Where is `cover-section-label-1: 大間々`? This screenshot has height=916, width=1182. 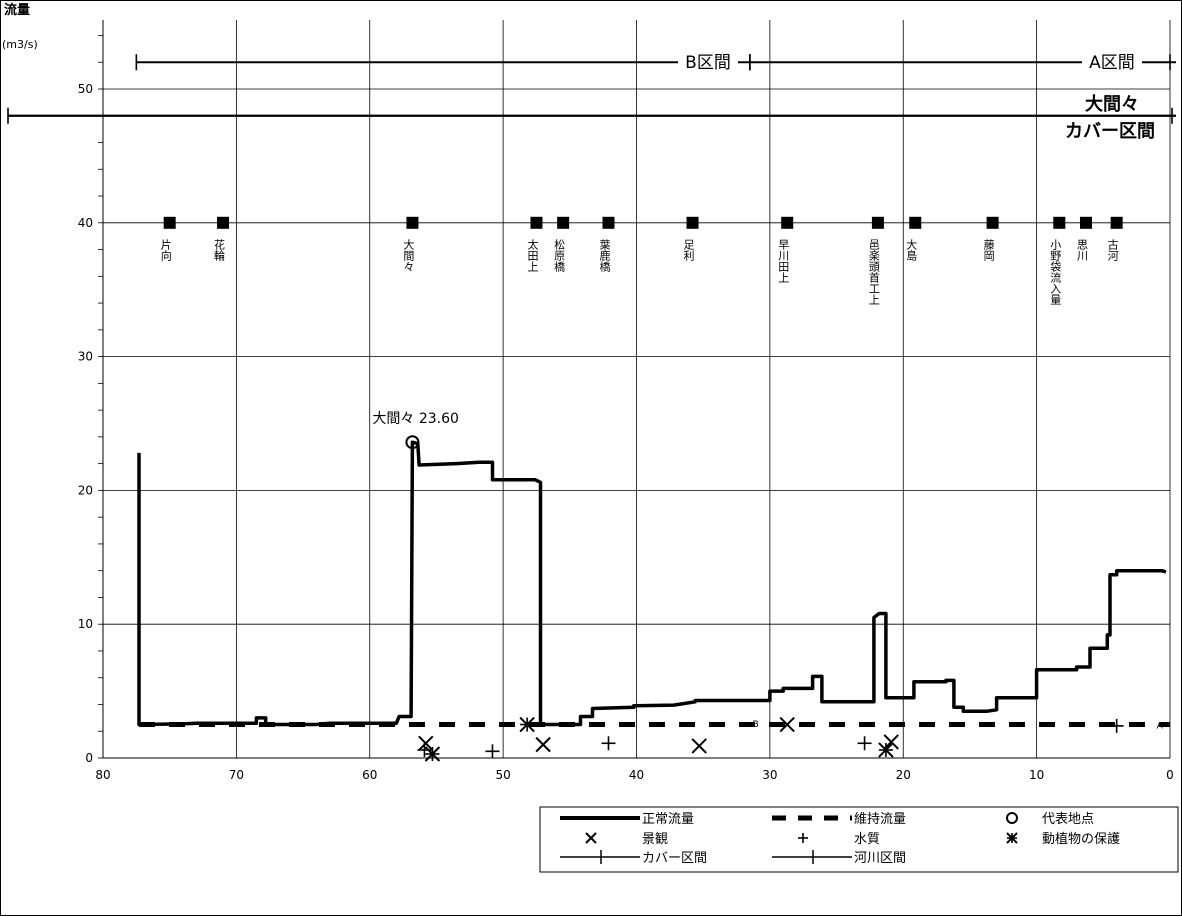
cover-section-label-1: 大間々 is located at coordinates (1112, 104).